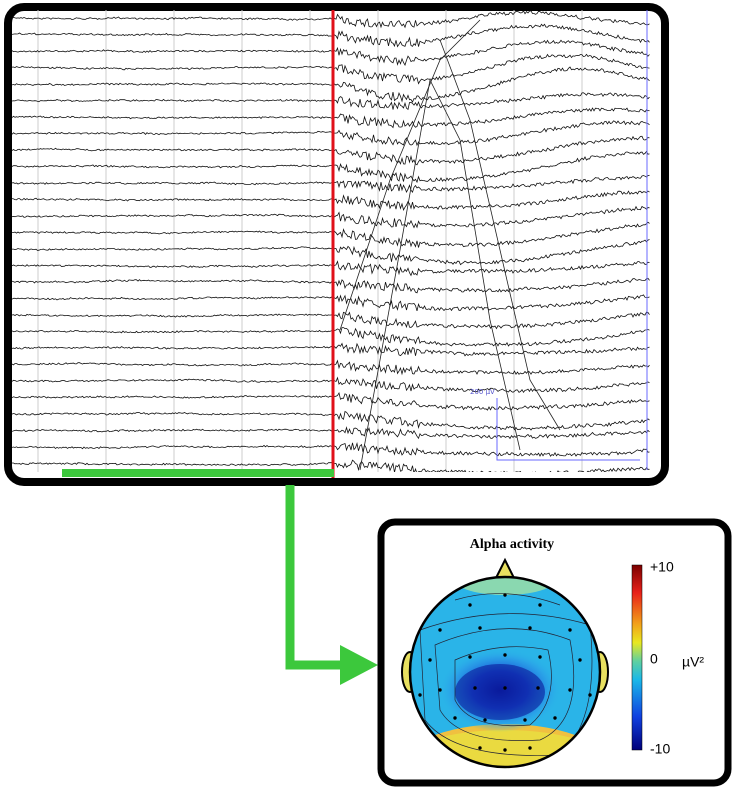 Image resolution: width=737 pixels, height=789 pixels. I want to click on colorbar-unit: µV², so click(693, 662).